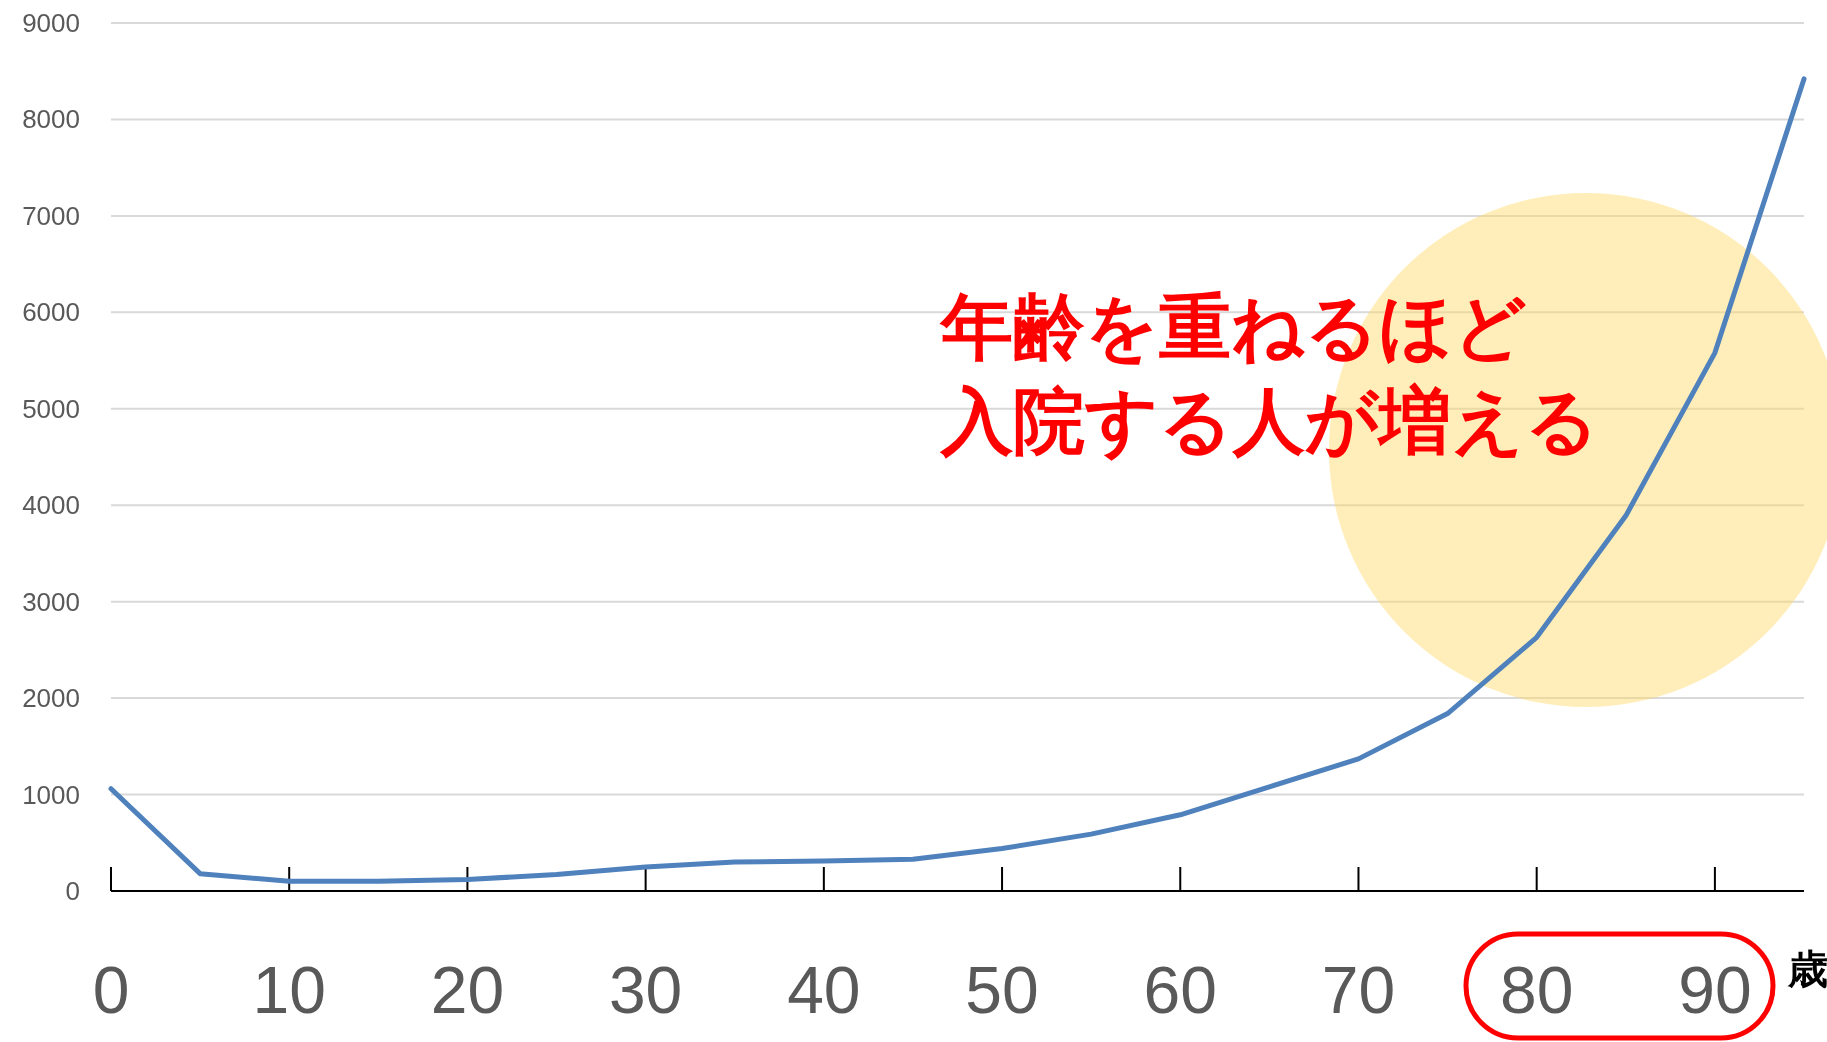  What do you see at coordinates (51, 794) in the screenshot?
I see `y-tick-label: 1000` at bounding box center [51, 794].